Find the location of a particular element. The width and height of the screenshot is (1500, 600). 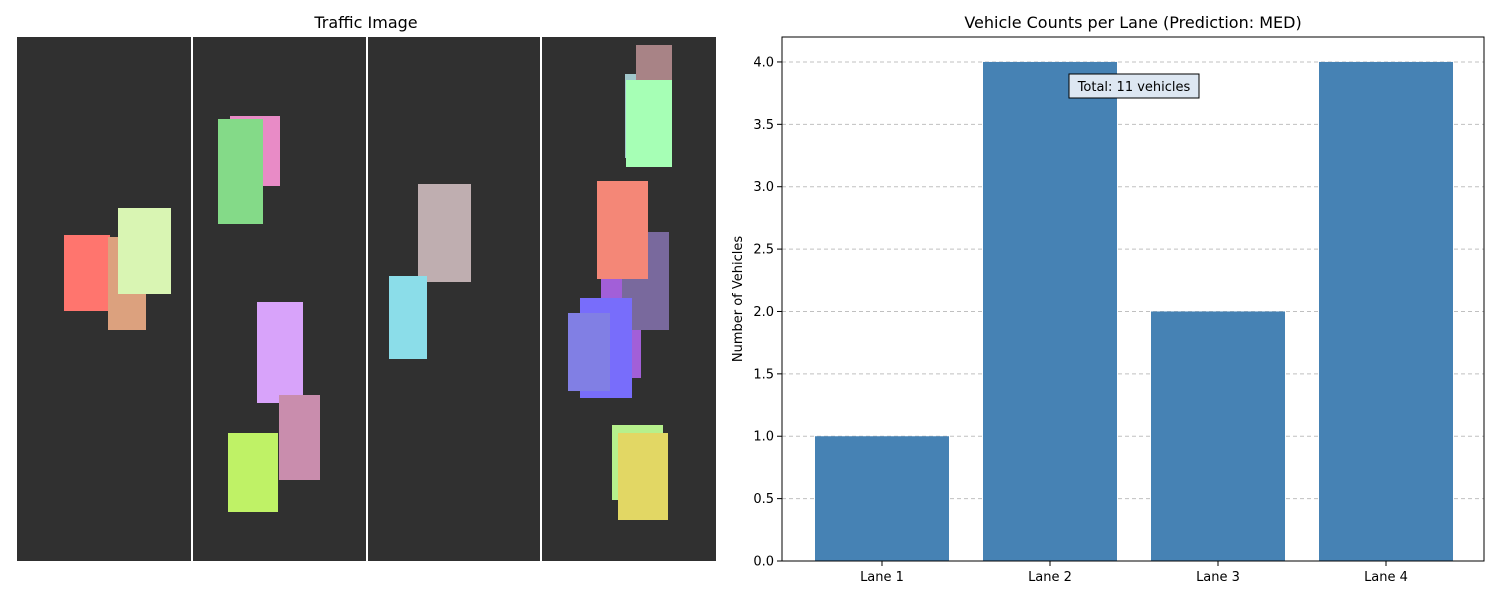

y-tick-label: 1.5 is located at coordinates (763, 374).